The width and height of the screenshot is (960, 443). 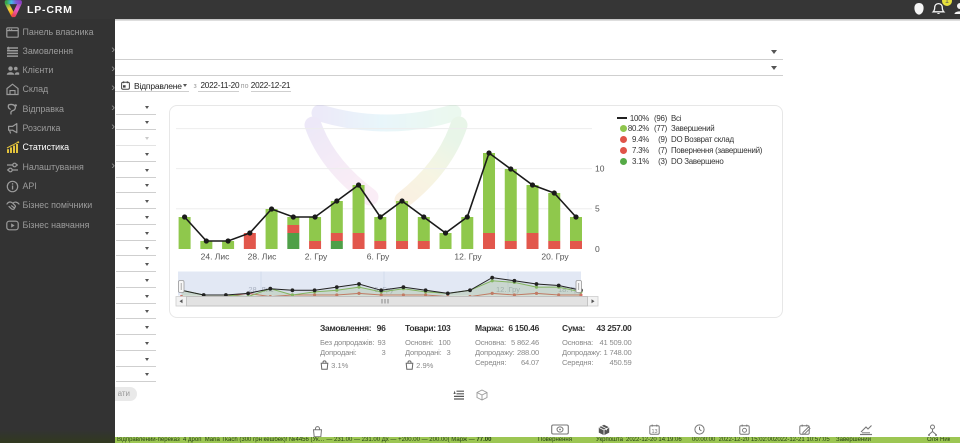 What do you see at coordinates (654, 432) in the screenshot?
I see `svg-text: 13` at bounding box center [654, 432].